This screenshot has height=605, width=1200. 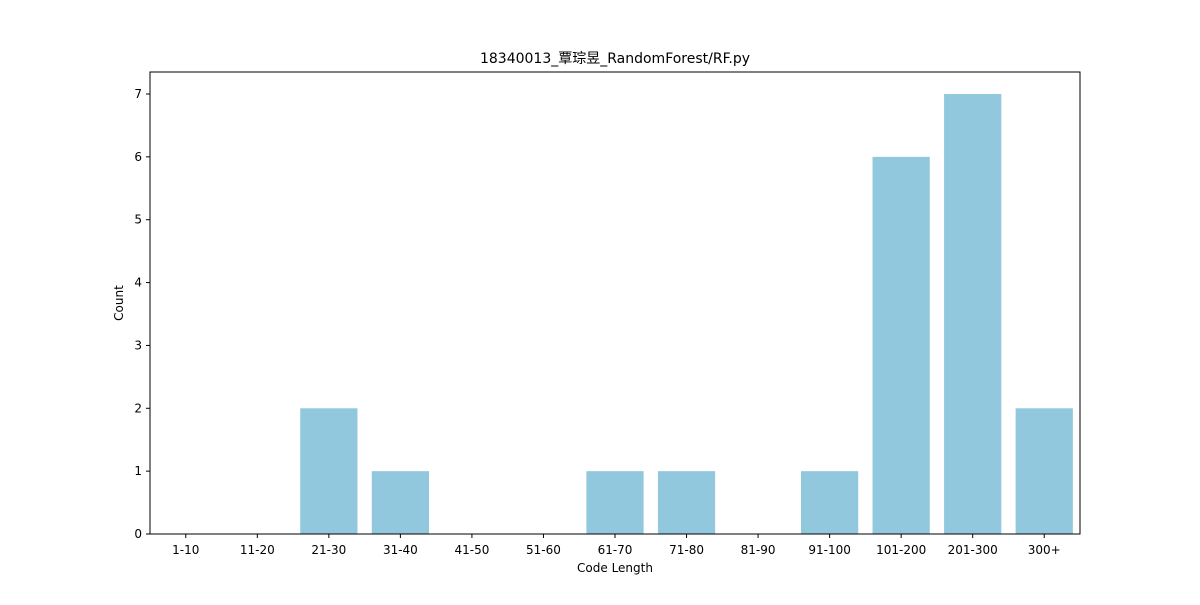 What do you see at coordinates (257, 550) in the screenshot?
I see `x-tick-label: 11-20` at bounding box center [257, 550].